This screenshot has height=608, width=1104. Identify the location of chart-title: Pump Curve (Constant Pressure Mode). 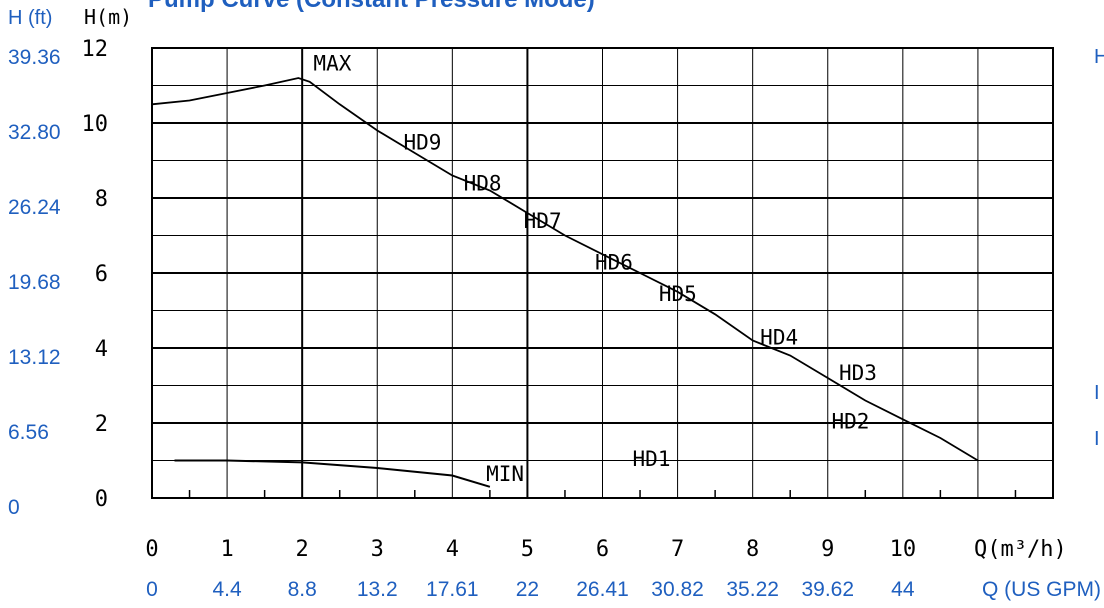
(371, 7).